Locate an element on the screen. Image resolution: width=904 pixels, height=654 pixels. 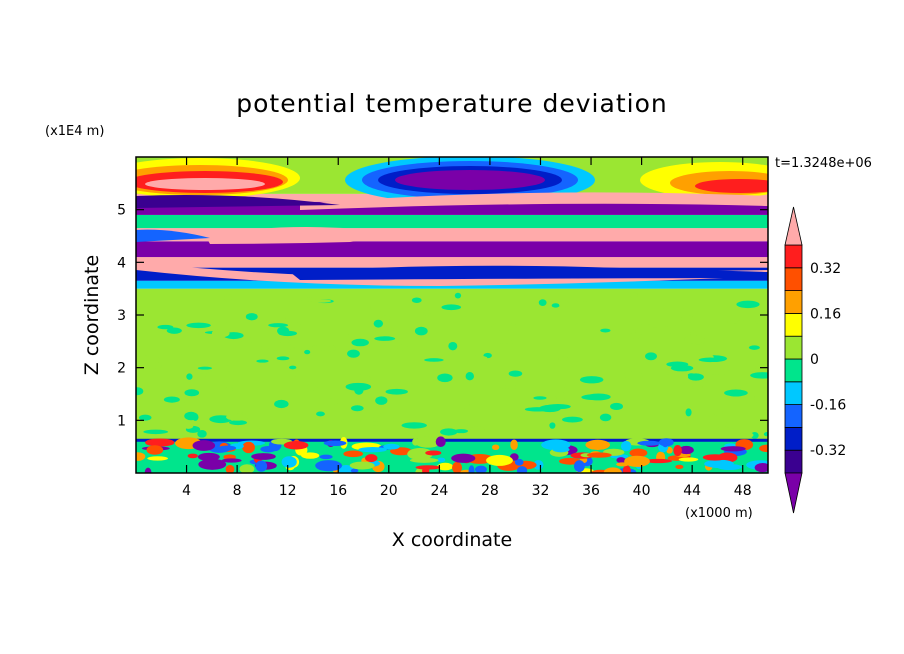
warm-streak is located at coordinates (534, 201).